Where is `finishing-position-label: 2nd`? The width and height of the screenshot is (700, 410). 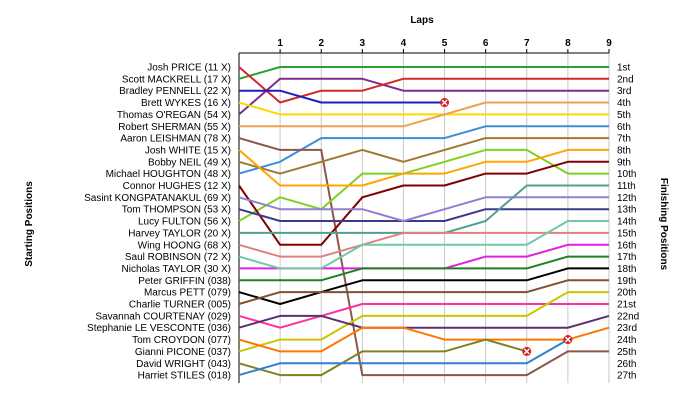
finishing-position-label: 2nd is located at coordinates (625, 79).